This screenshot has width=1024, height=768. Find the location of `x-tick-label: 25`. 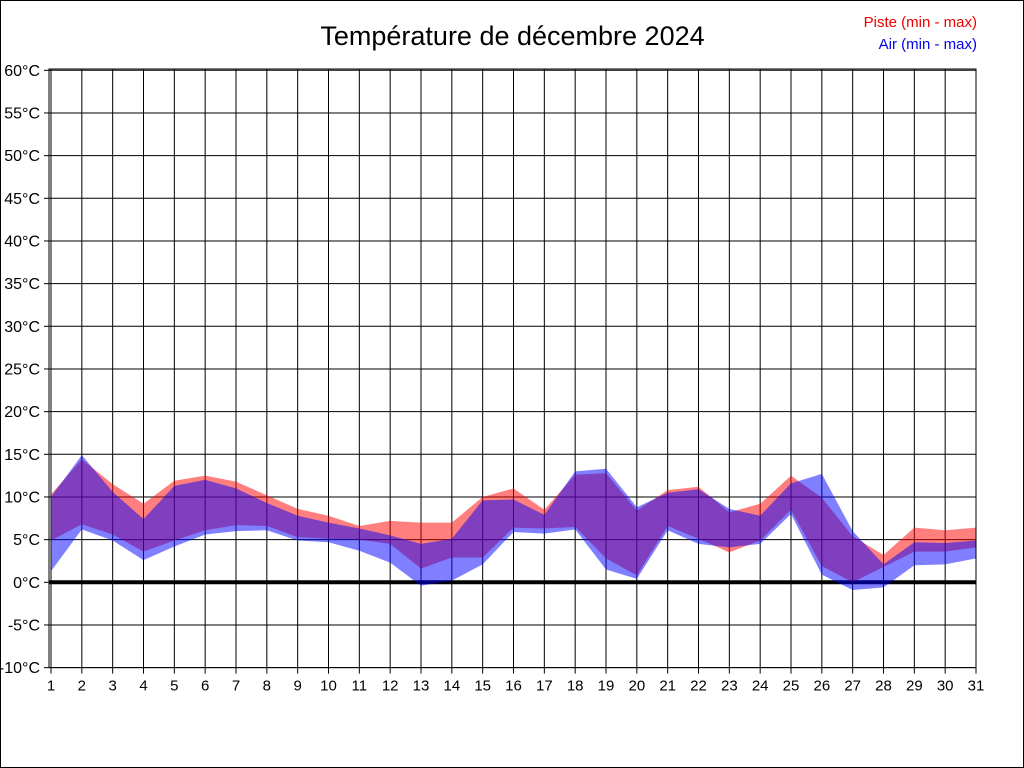

x-tick-label: 25 is located at coordinates (791, 686).